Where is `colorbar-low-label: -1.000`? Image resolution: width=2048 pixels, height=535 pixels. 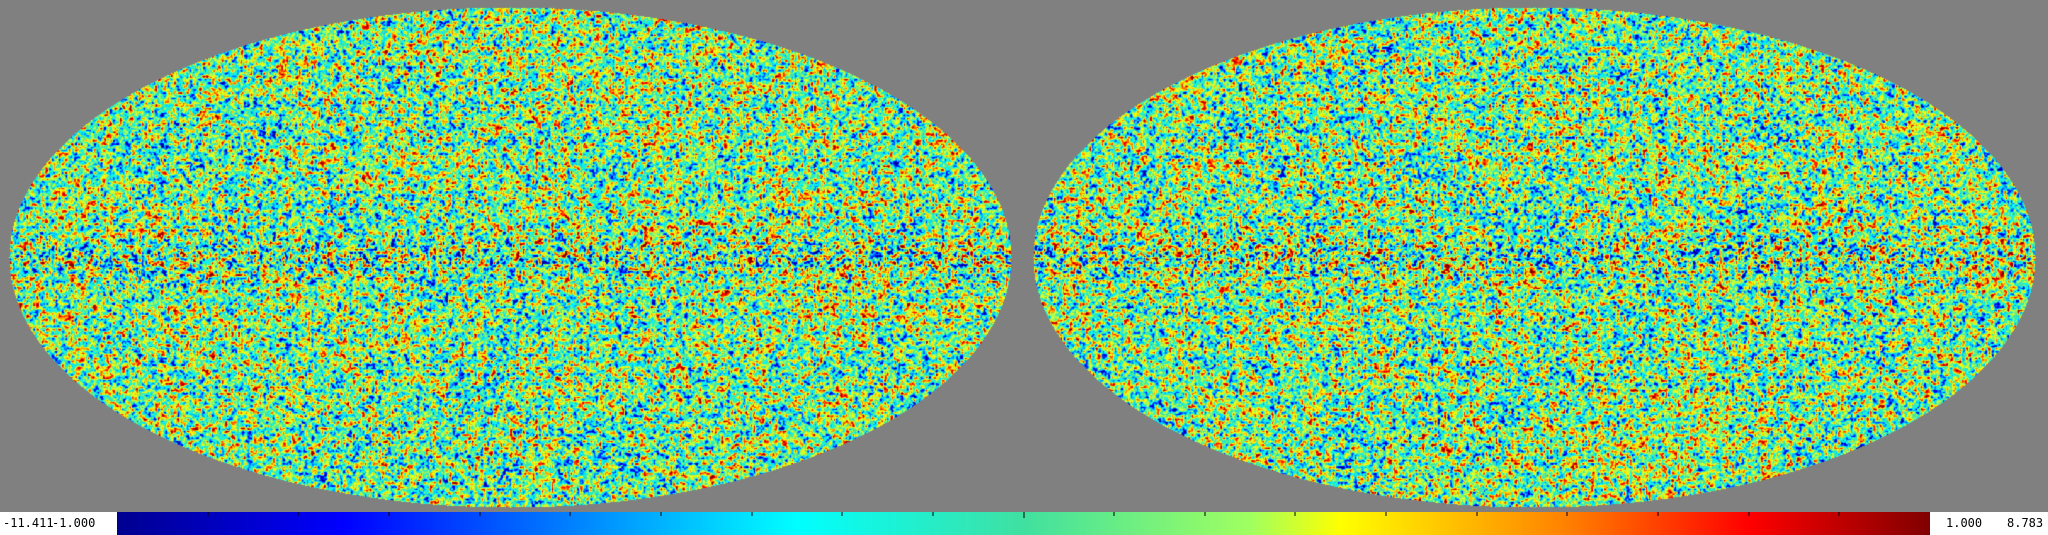 colorbar-low-label: -1.000 is located at coordinates (74, 523).